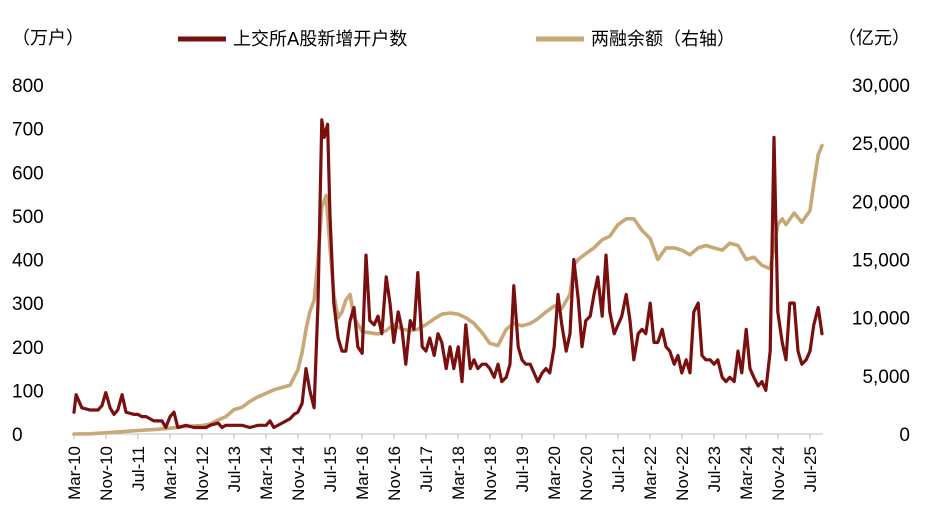 Image resolution: width=932 pixels, height=527 pixels. Describe the element at coordinates (881, 86) in the screenshot. I see `right-tick-label: 30,000` at that location.